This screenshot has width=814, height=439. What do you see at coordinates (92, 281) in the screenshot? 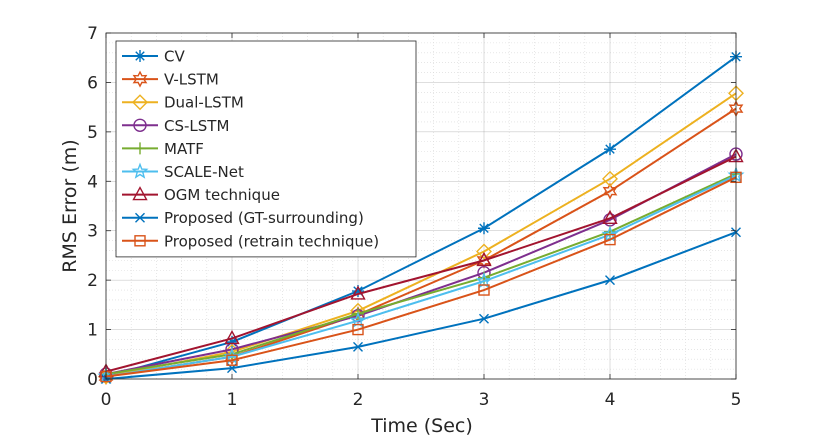
I see `y-tick-label: 2` at bounding box center [92, 281].